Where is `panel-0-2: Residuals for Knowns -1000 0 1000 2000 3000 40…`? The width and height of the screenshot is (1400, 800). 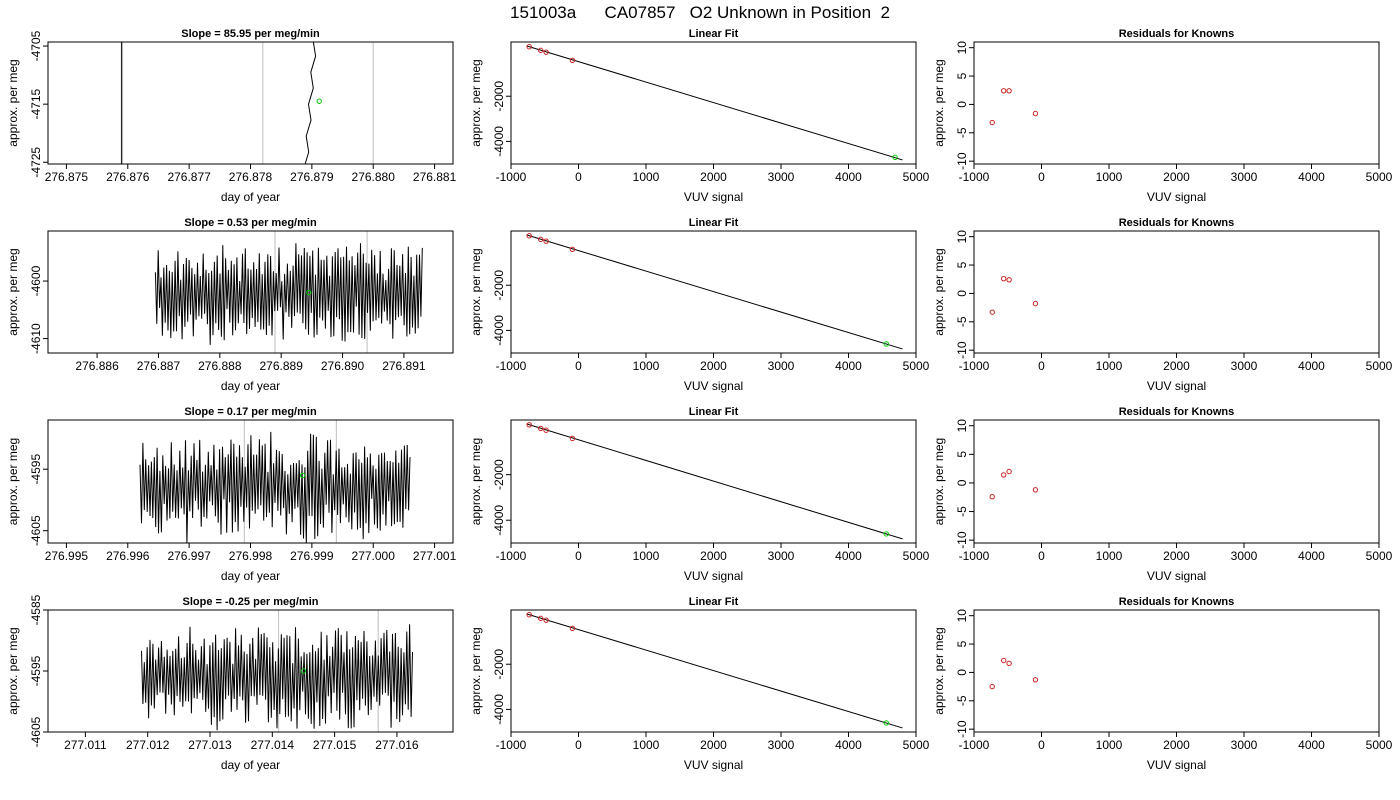
panel-0-2: Residuals for Knowns -1000 0 1000 2000 3000 40… is located at coordinates (1162, 116).